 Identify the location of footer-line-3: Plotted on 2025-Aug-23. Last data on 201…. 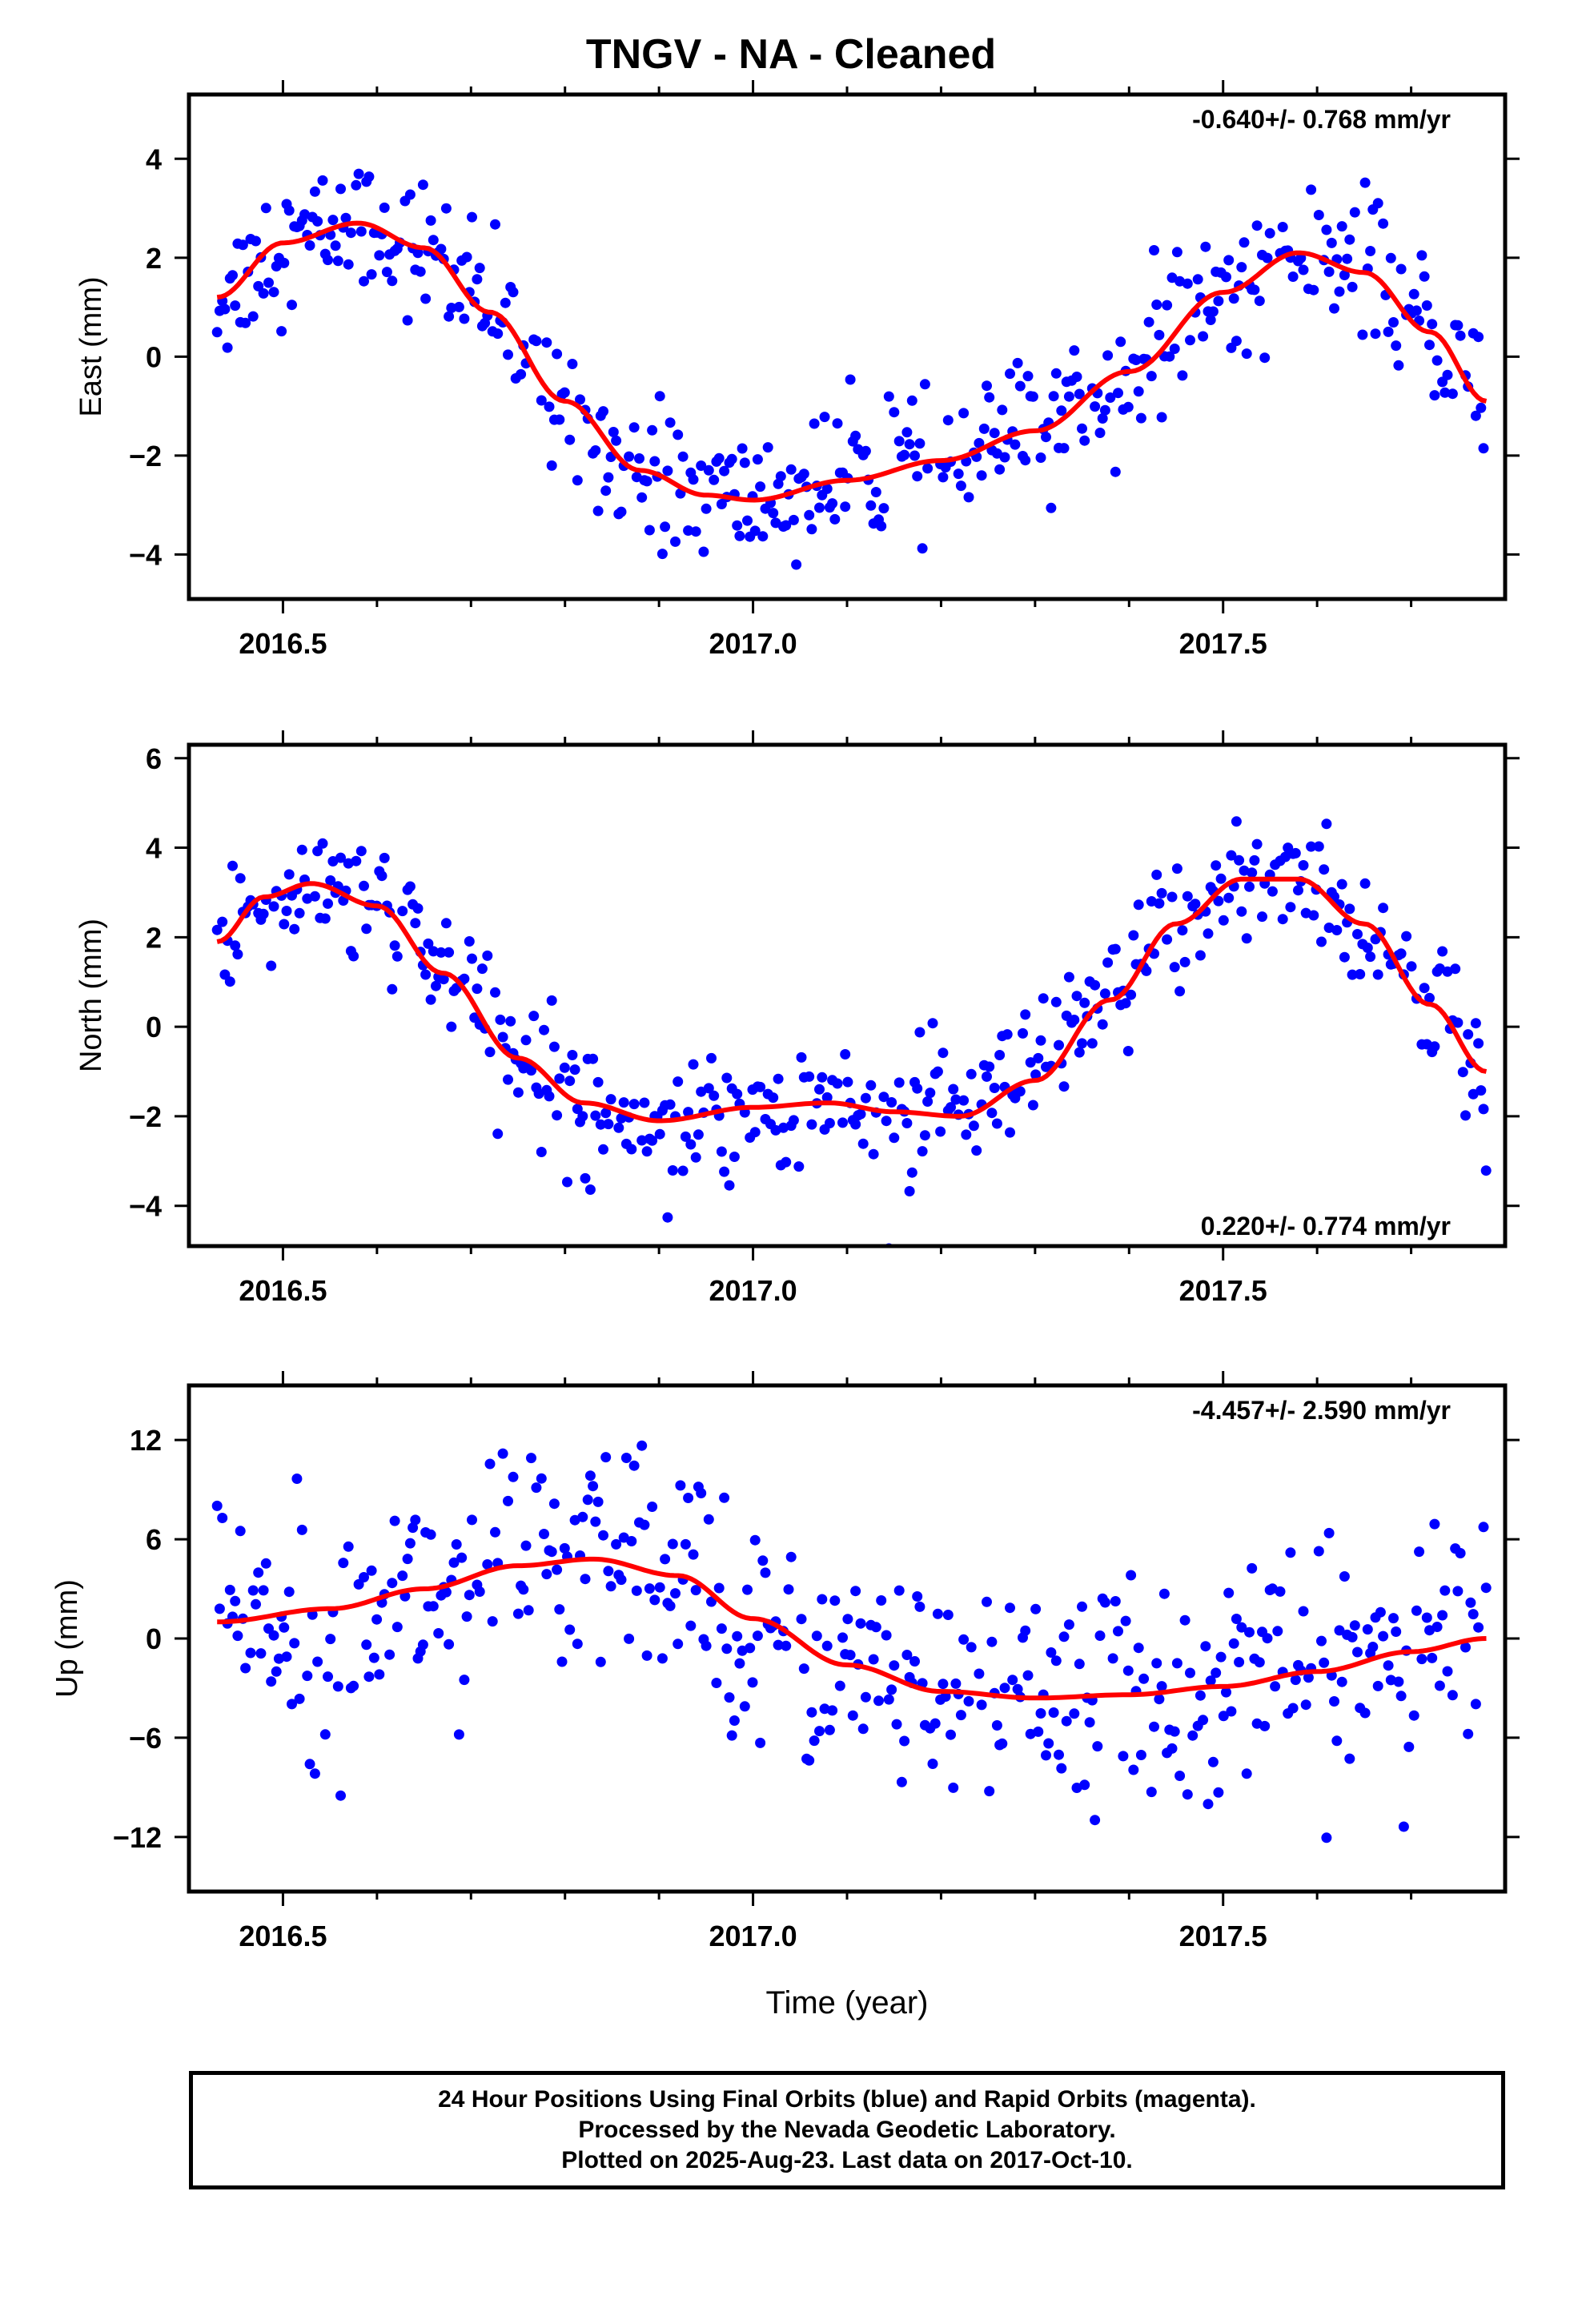
(847, 2160).